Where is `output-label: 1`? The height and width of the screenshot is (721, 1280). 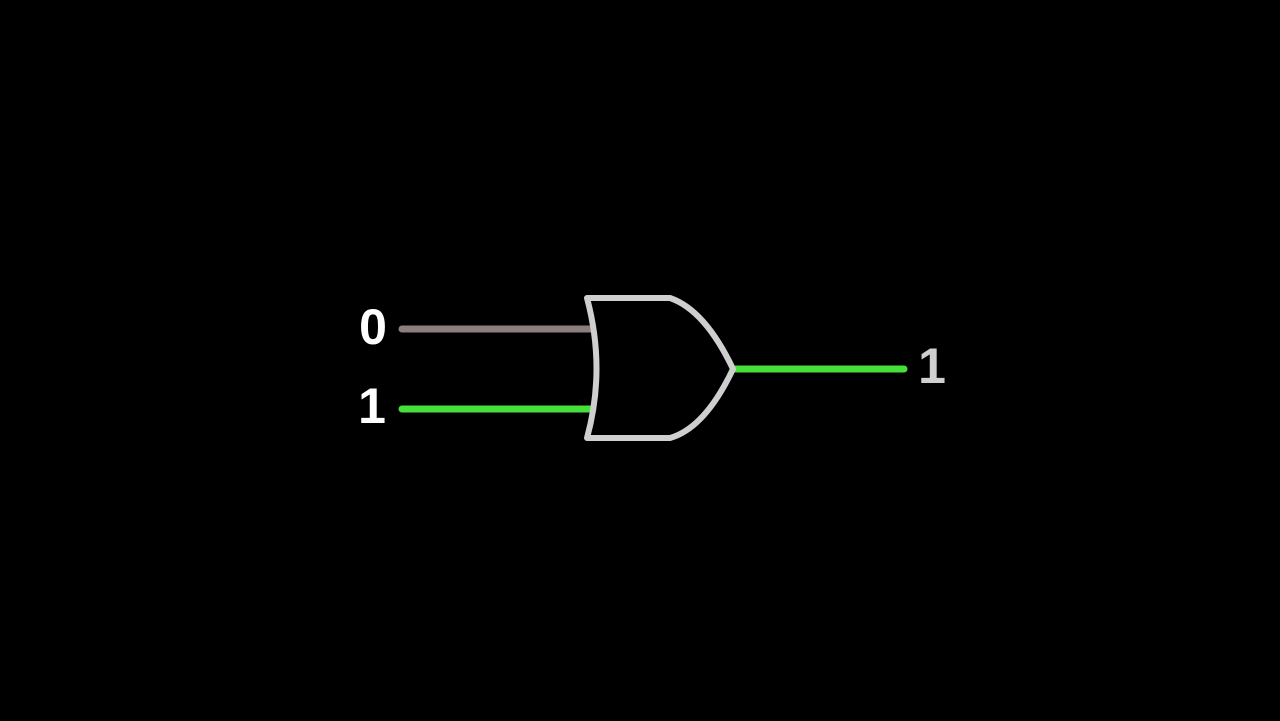
output-label: 1 is located at coordinates (932, 366).